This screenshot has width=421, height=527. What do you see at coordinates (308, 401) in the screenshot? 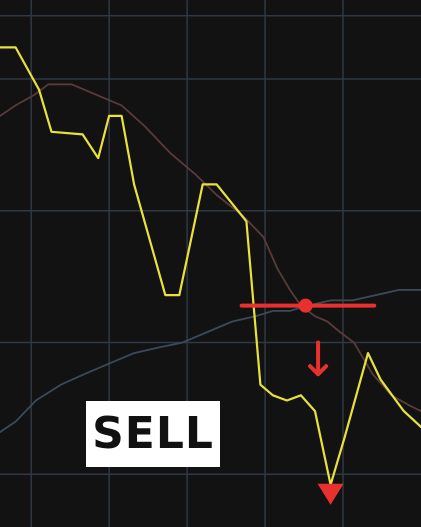
I see `annotations` at bounding box center [308, 401].